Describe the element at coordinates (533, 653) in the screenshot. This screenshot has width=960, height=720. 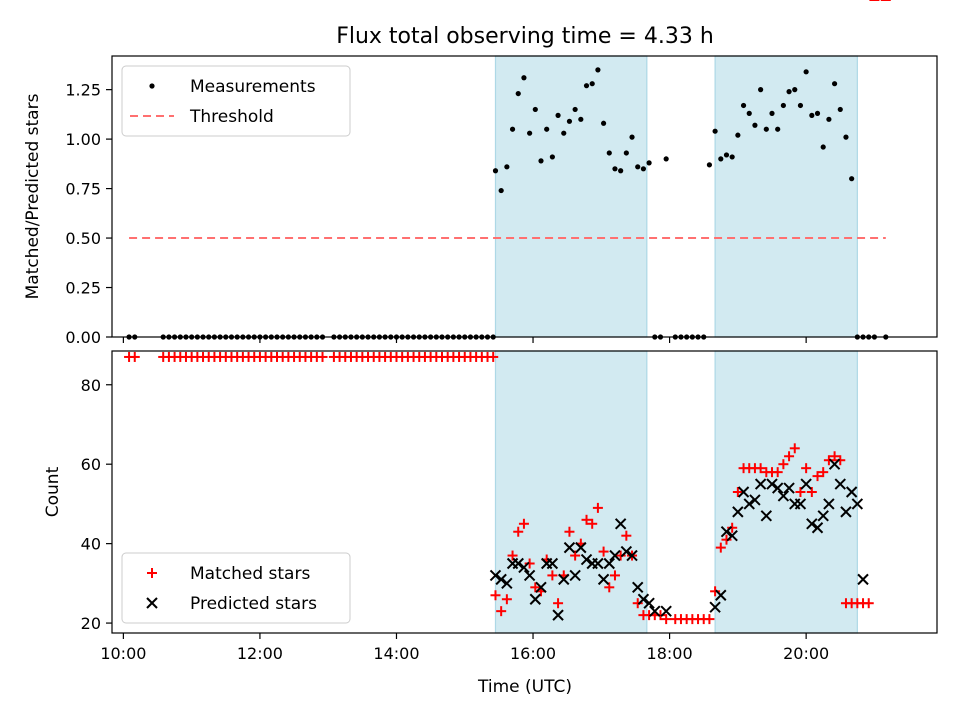
I see `x-tick-label: 16:00` at that location.